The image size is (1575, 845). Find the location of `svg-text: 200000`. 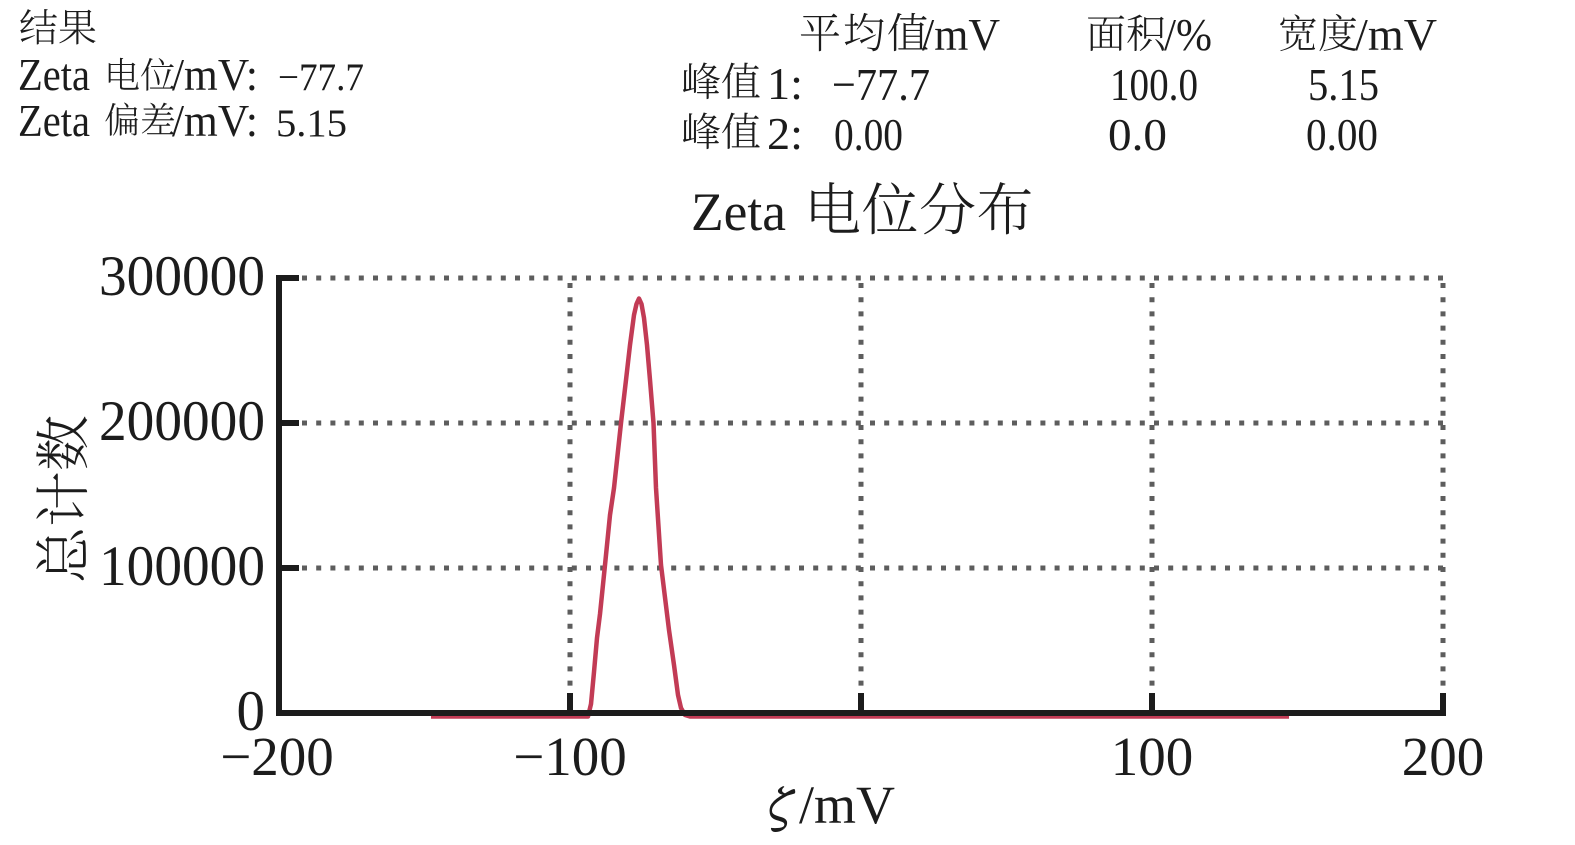

svg-text: 200000 is located at coordinates (182, 421).